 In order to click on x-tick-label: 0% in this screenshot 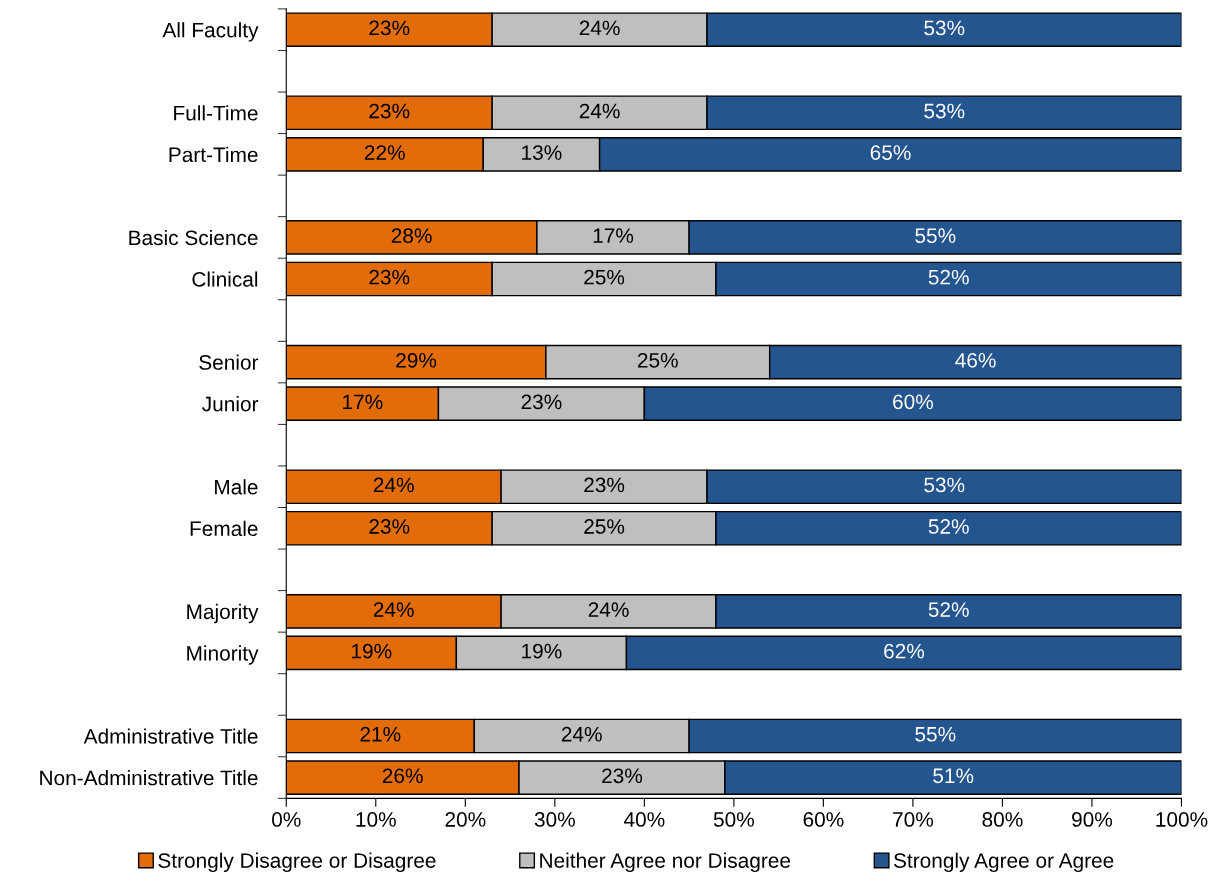, I will do `click(286, 819)`.